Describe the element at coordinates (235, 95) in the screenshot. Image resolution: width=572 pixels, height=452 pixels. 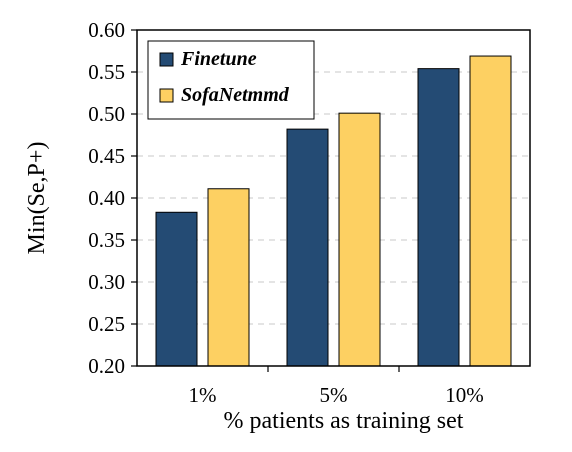
I see `legend-label-sofanetmmd: SofaNetmmd` at that location.